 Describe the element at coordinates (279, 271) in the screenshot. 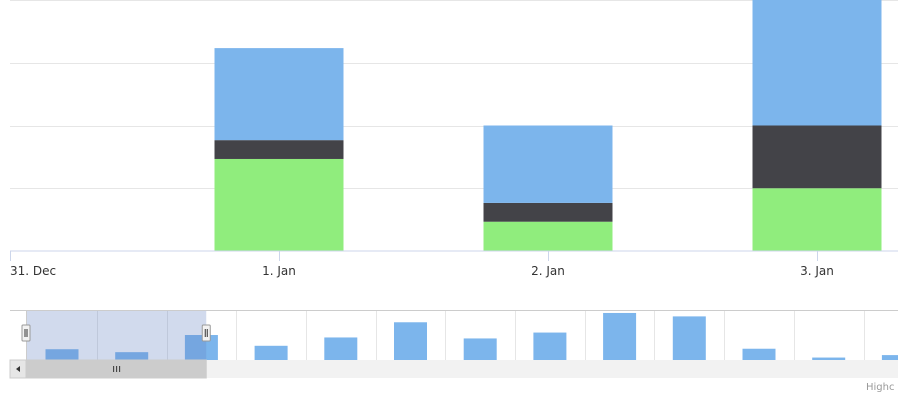

I see `x-tick-label: 1. Jan` at that location.